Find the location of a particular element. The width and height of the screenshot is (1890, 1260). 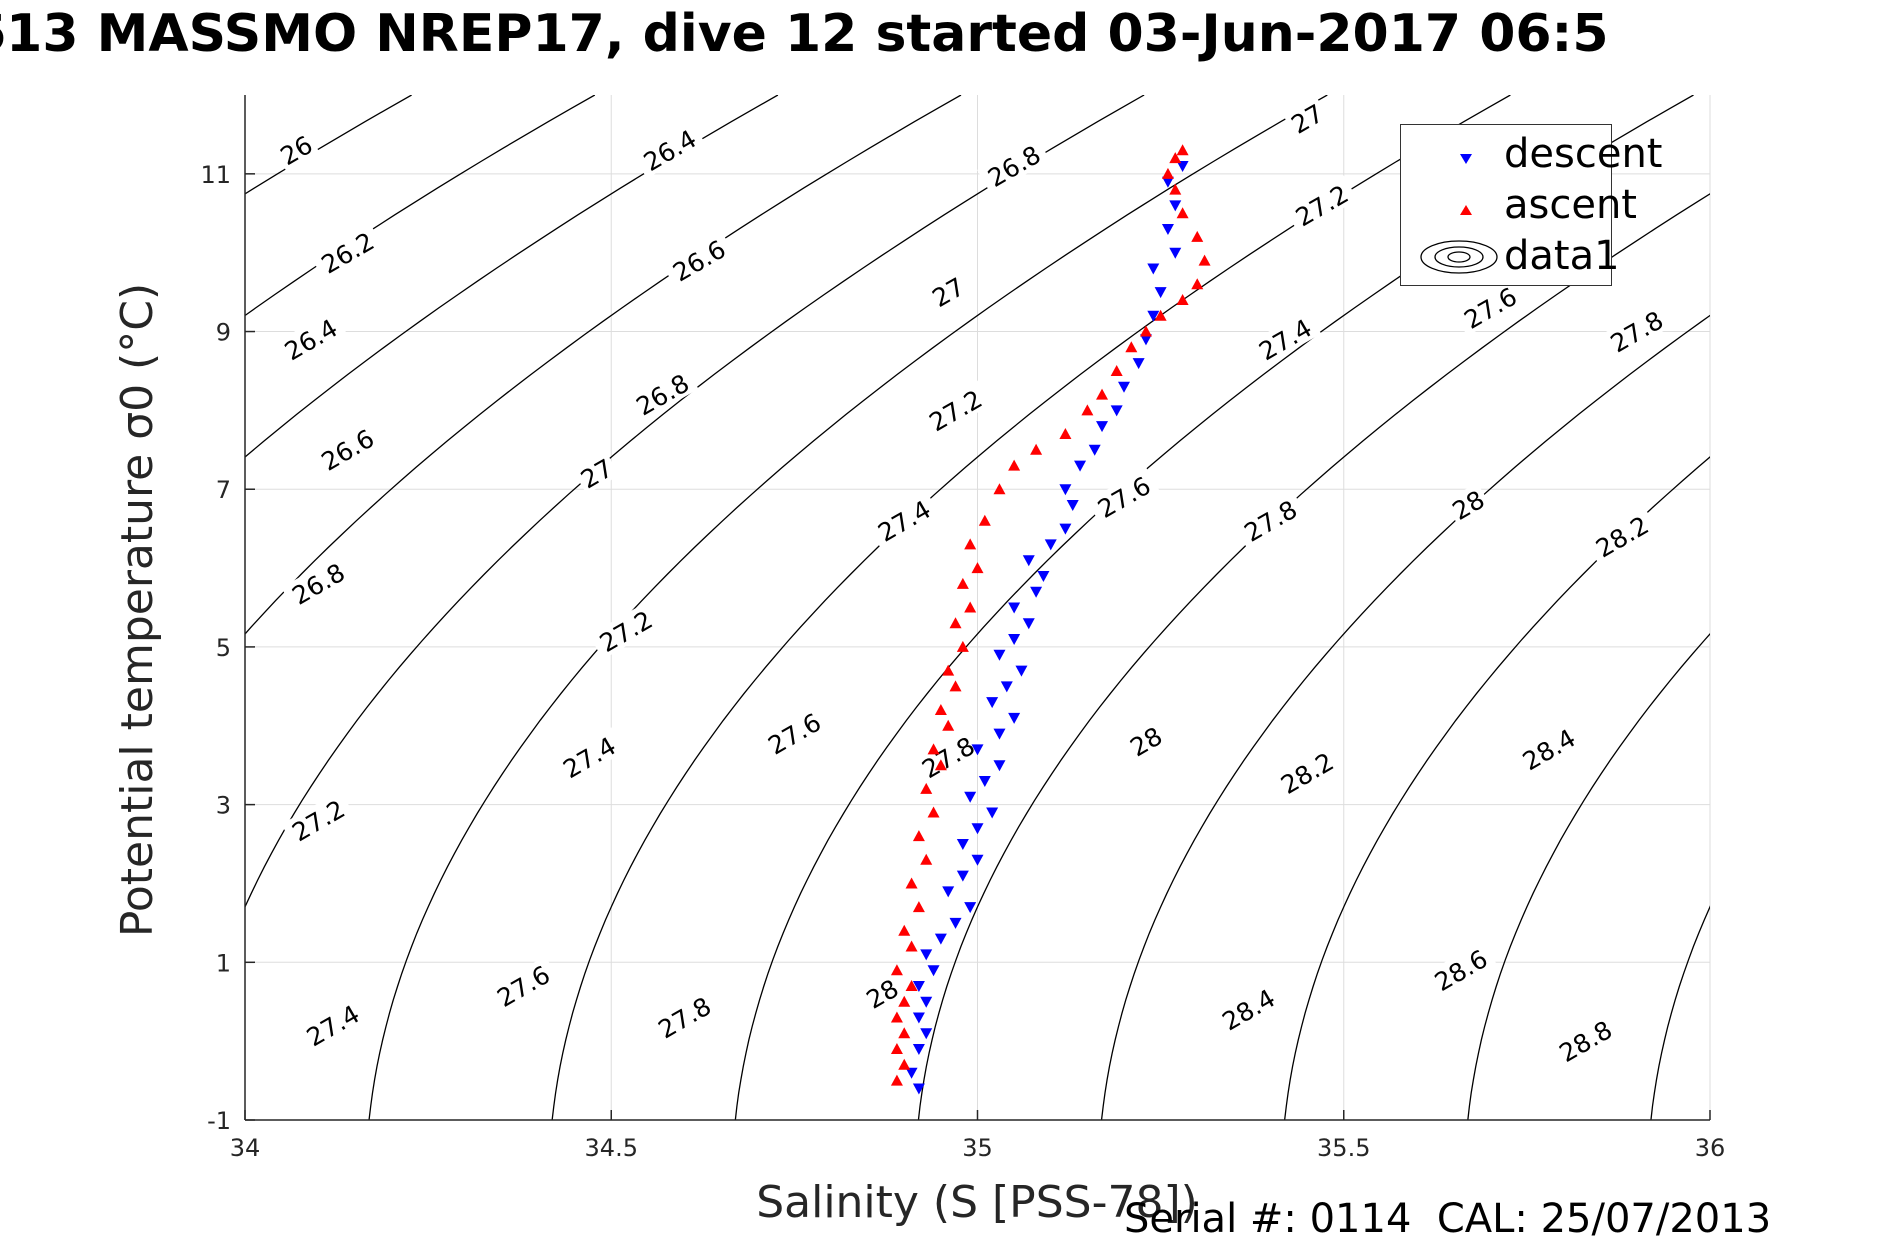

x-tick-label-3: 35.5 is located at coordinates (1343, 1148).